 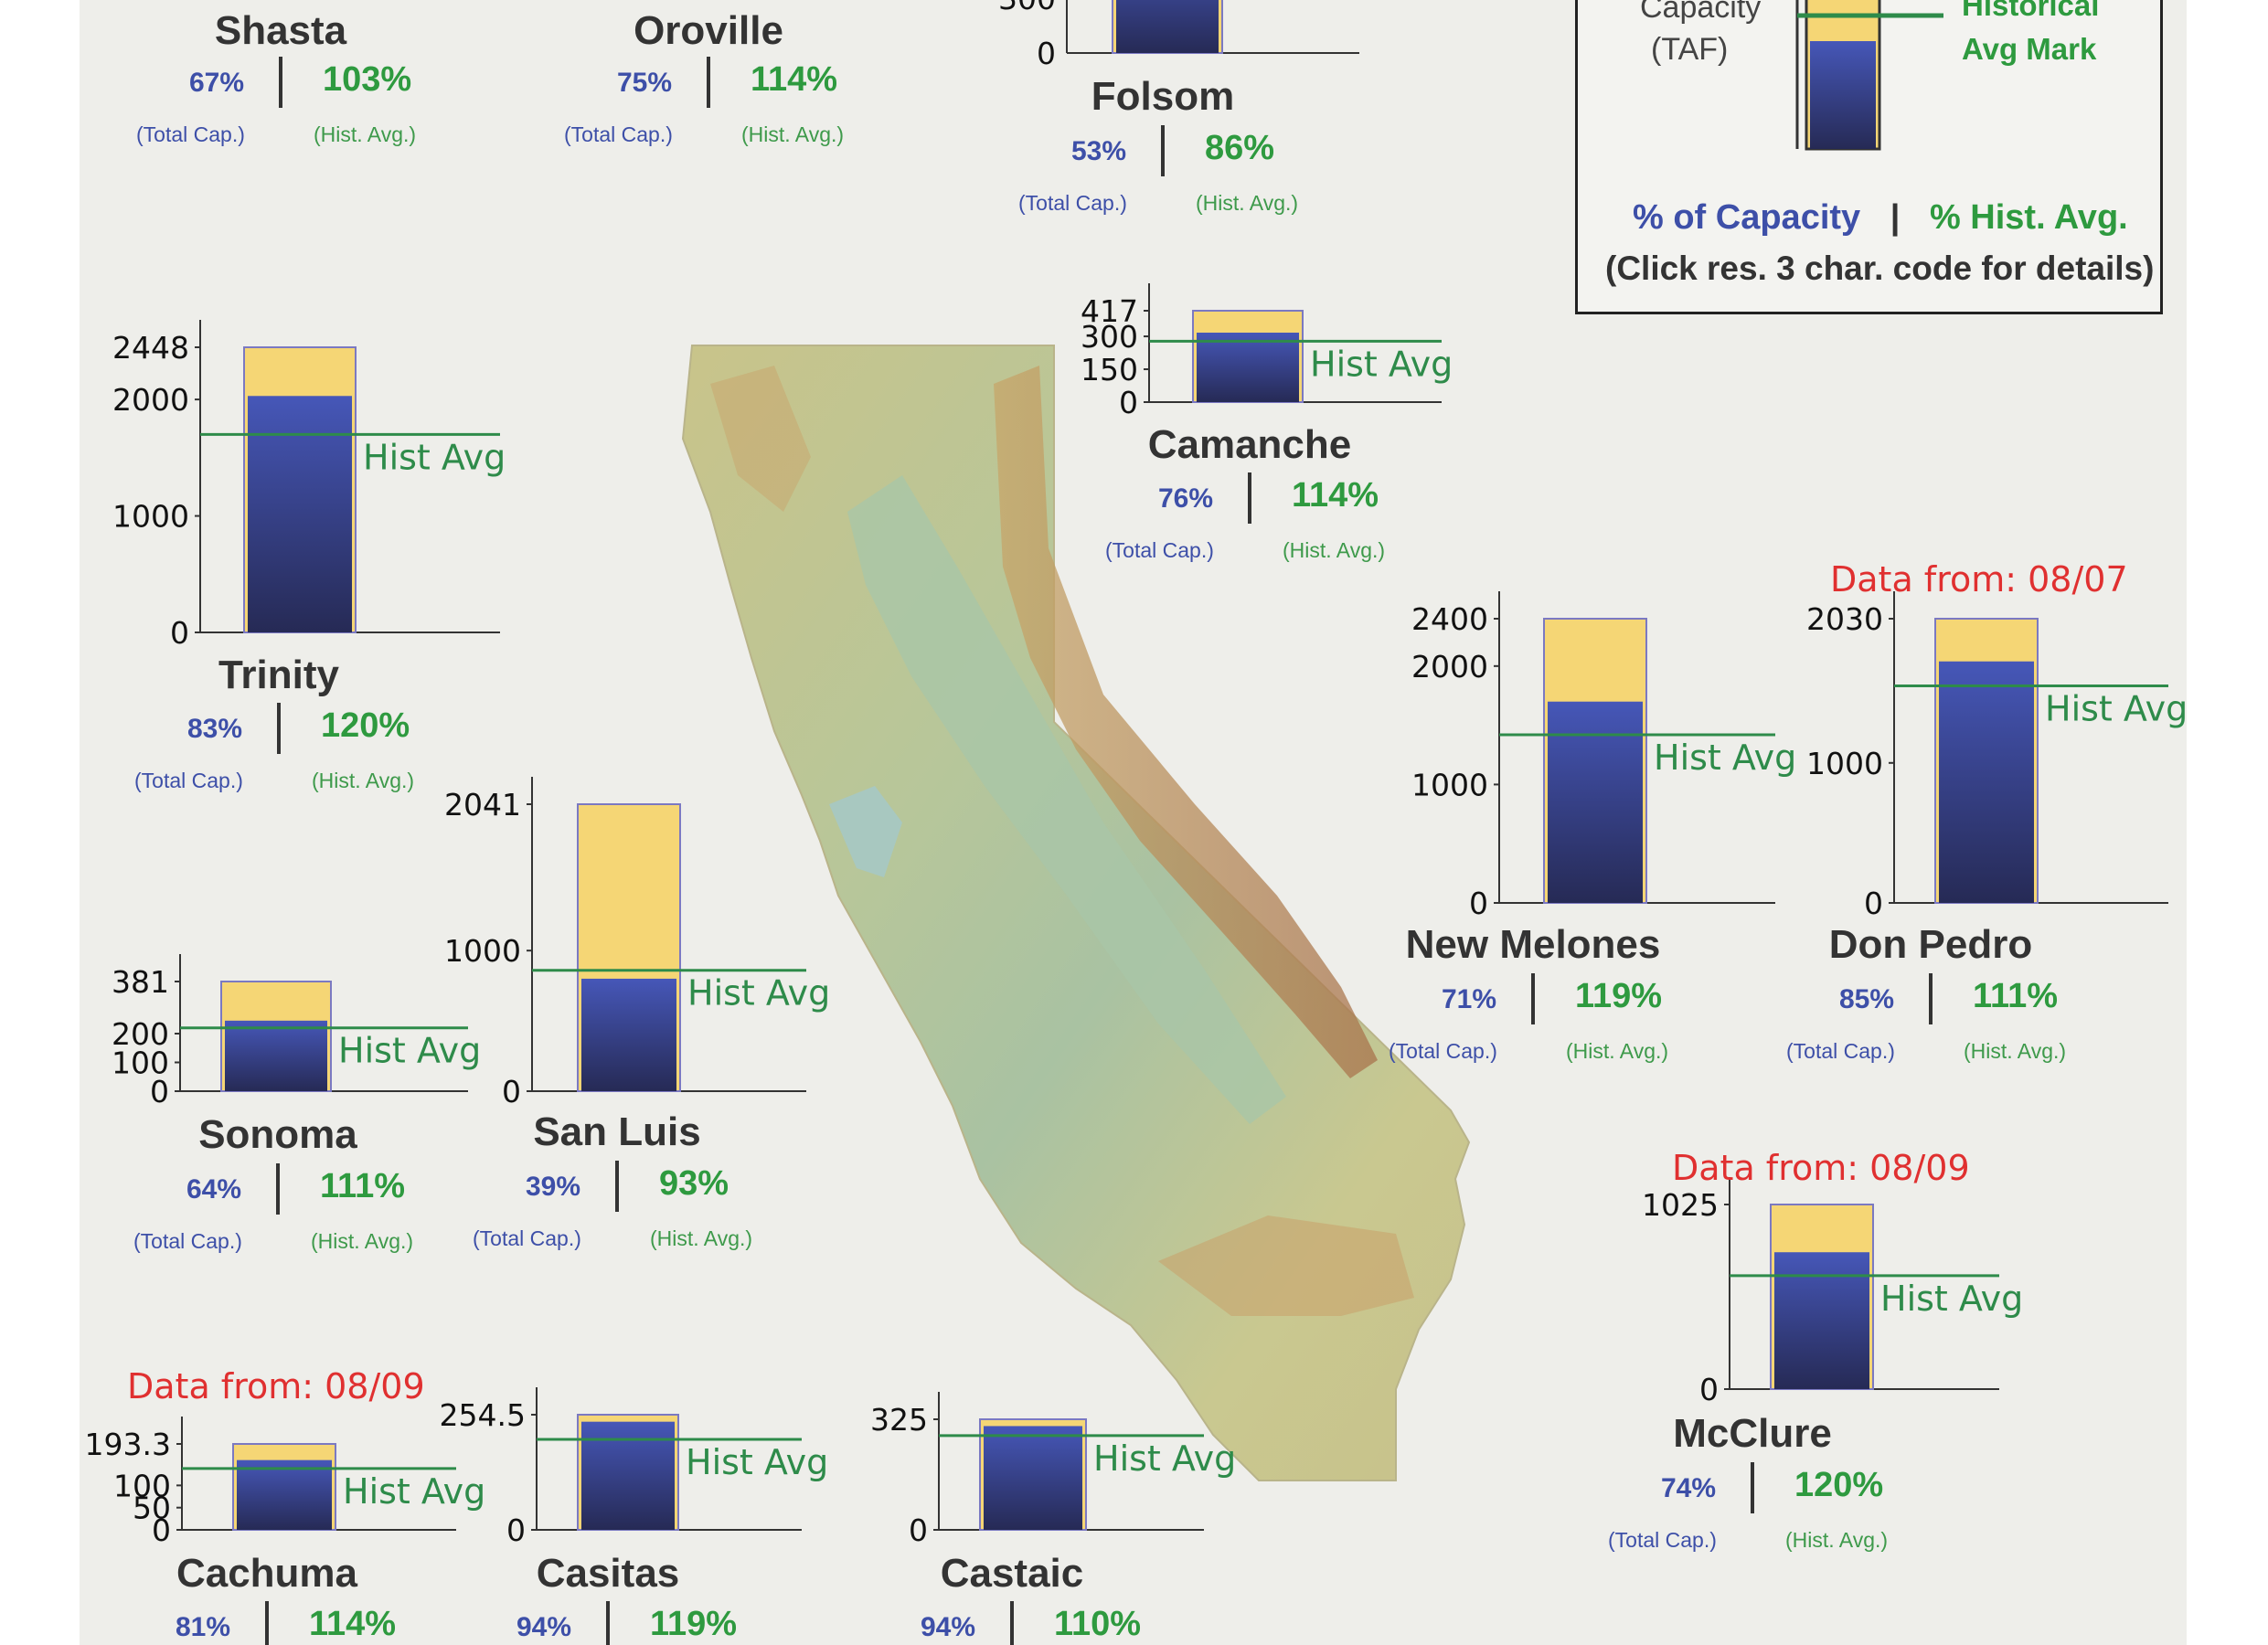 What do you see at coordinates (618, 134) in the screenshot?
I see `oroville-total-cap-note: (Total Cap.)` at bounding box center [618, 134].